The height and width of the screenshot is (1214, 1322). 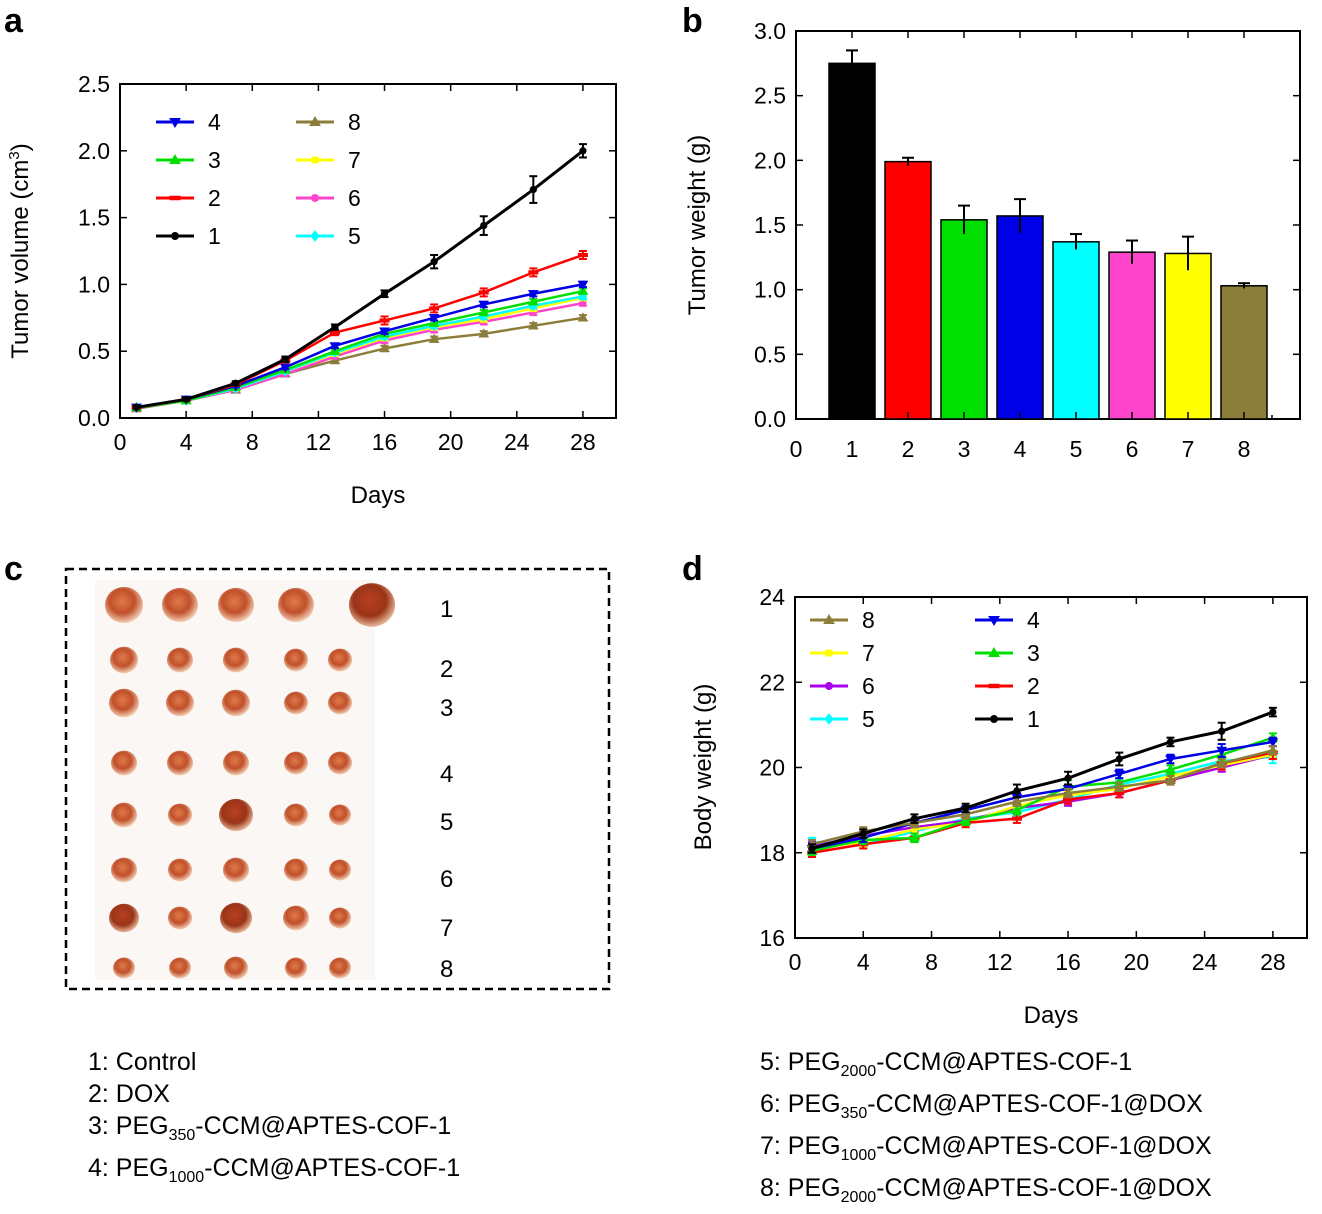 What do you see at coordinates (182, 1135) in the screenshot?
I see `caption-subscript: 350` at bounding box center [182, 1135].